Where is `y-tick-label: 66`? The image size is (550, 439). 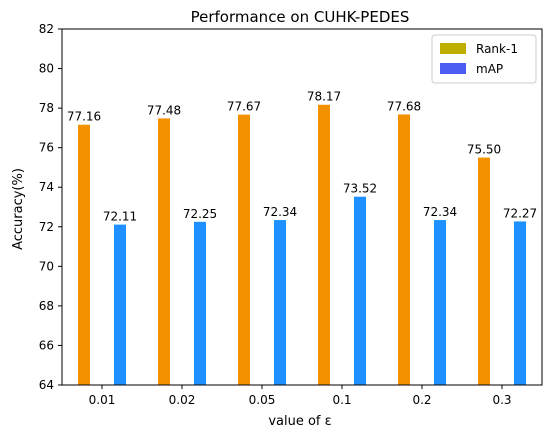 y-tick-label: 66 is located at coordinates (46, 345).